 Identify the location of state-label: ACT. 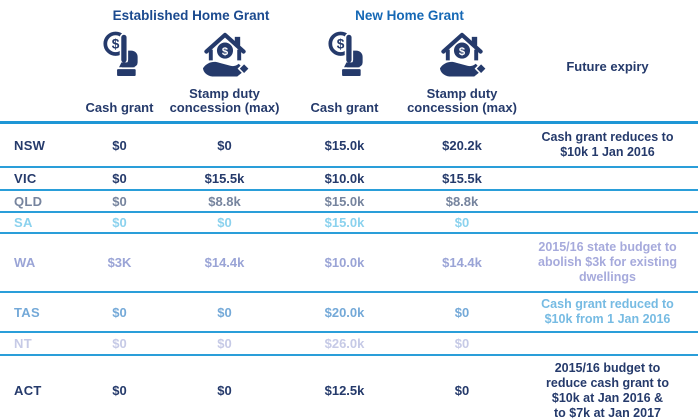
(28, 390).